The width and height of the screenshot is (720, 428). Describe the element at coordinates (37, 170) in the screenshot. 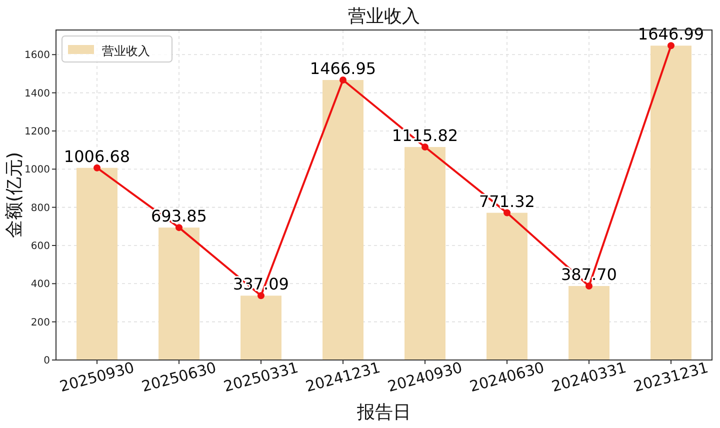

I see `y-tick-label: 1000` at that location.